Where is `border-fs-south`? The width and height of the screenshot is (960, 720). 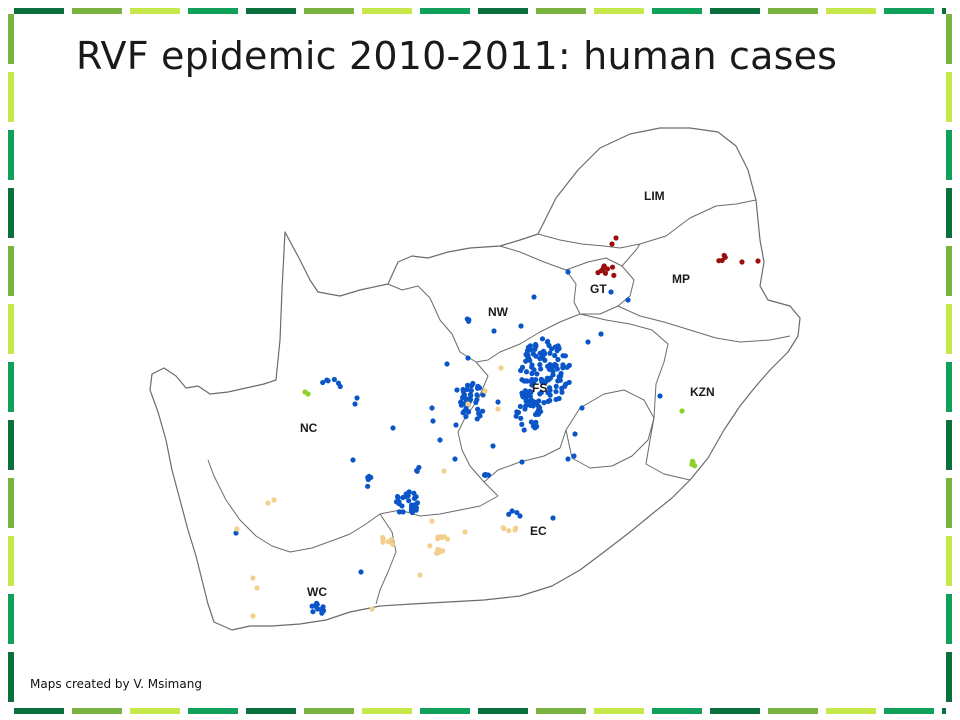 border-fs-south is located at coordinates (525, 456).